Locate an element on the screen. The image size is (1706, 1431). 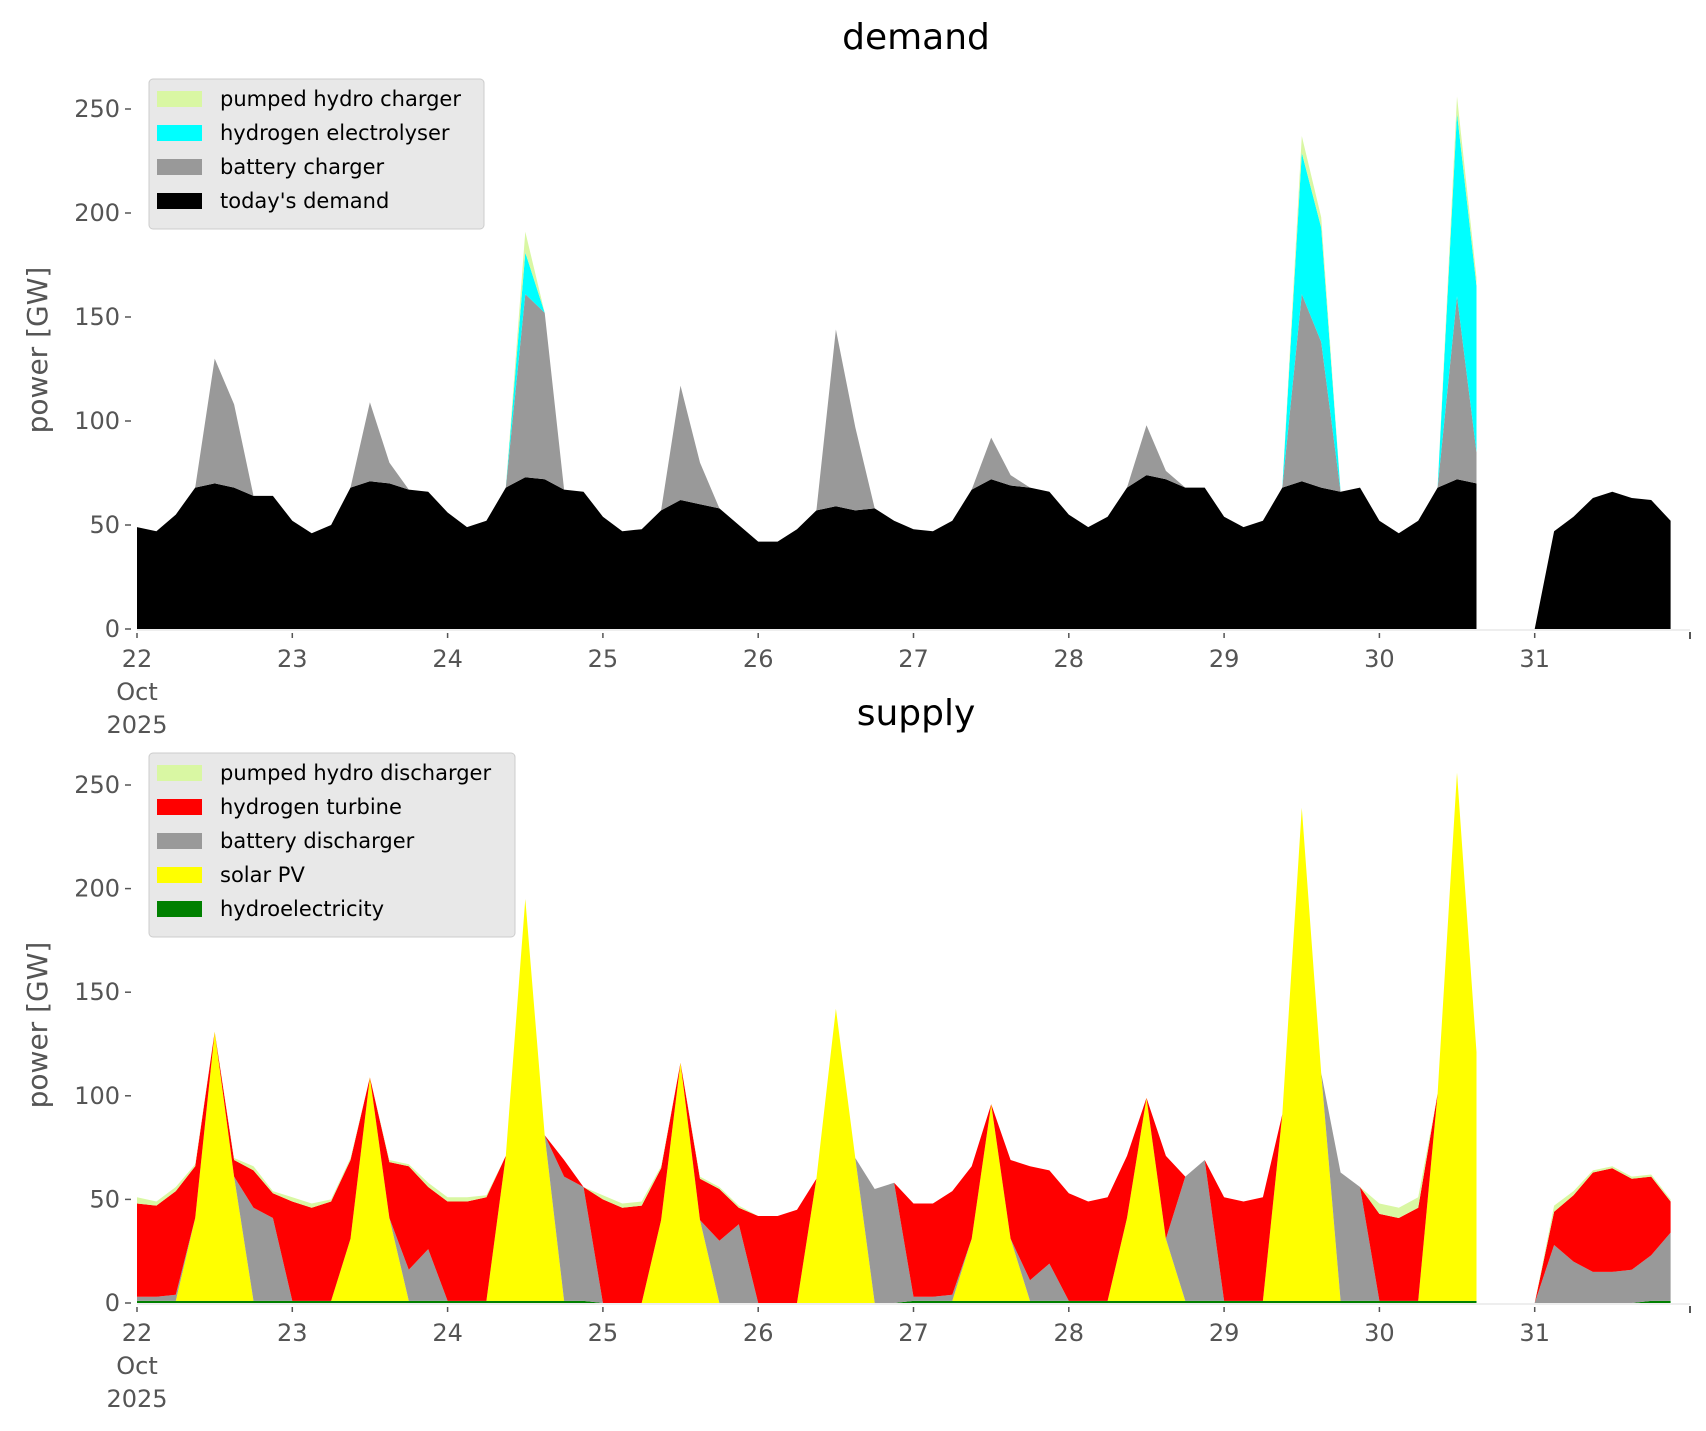
supply-ylabel: power [GW] is located at coordinates (37, 1025).